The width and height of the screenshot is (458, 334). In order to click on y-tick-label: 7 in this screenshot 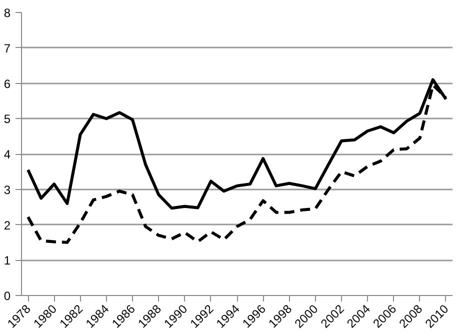, I will do `click(7, 48)`.